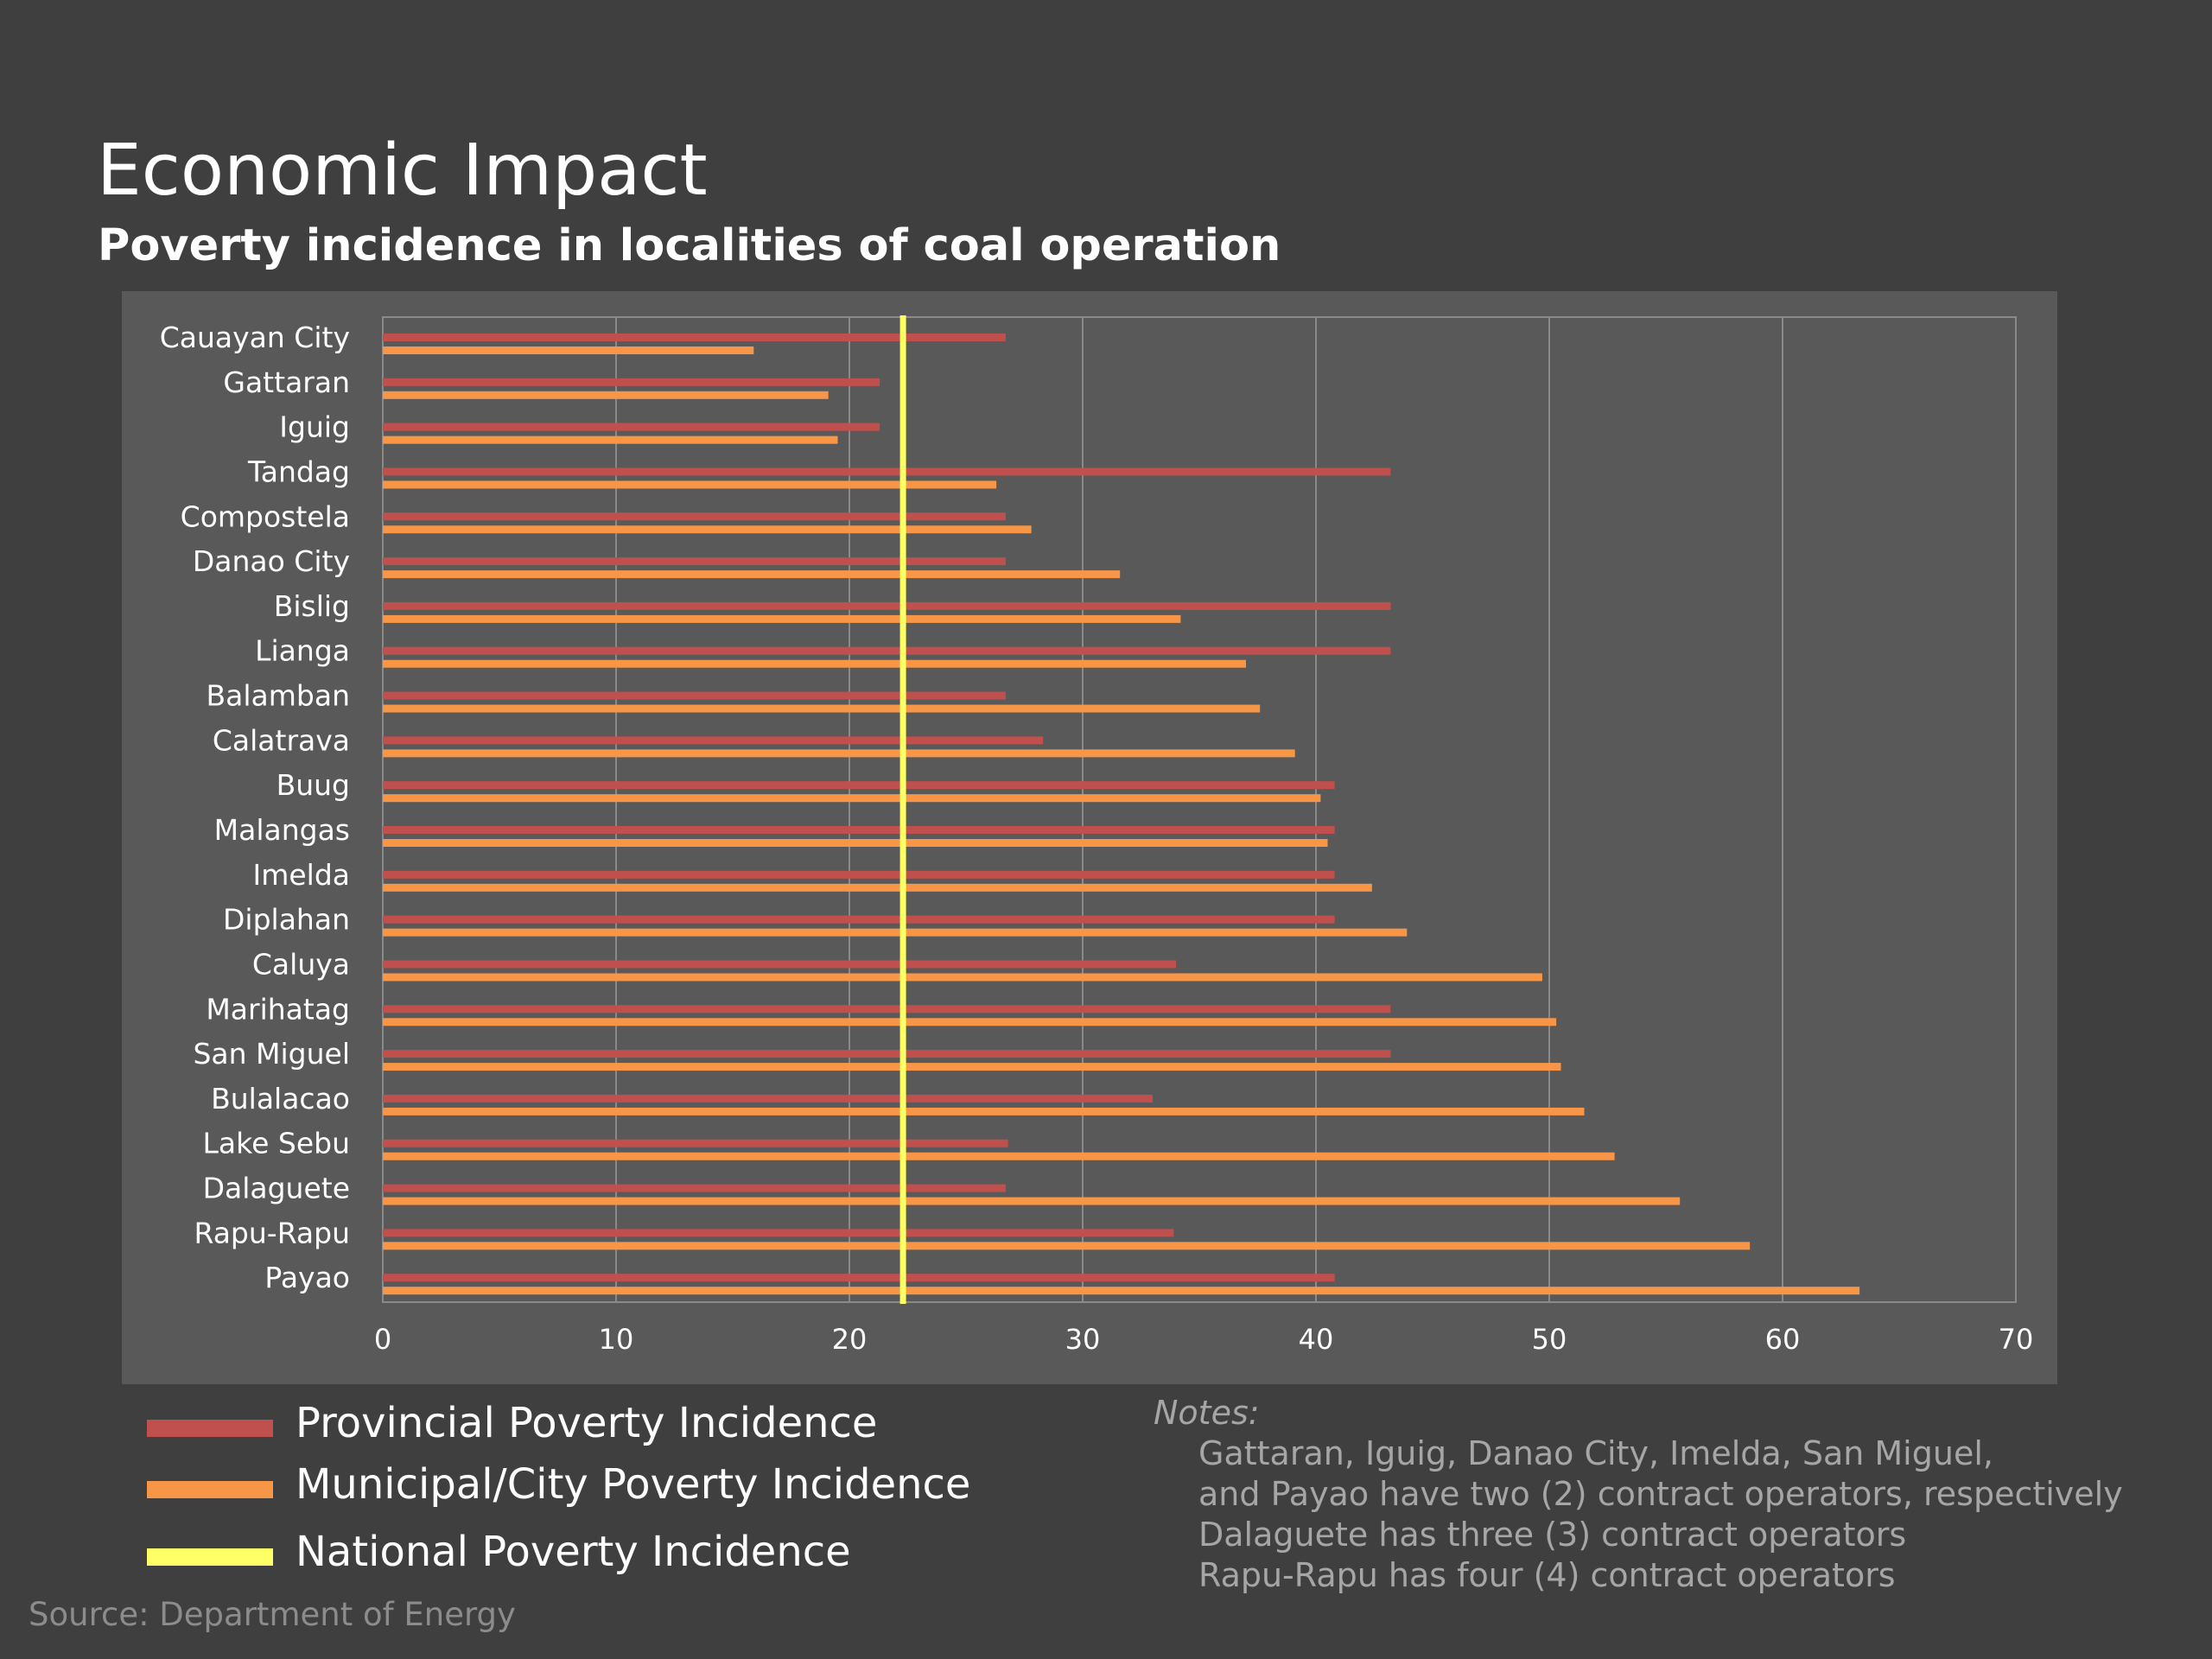 Image resolution: width=2212 pixels, height=1659 pixels. I want to click on source-note: Source: Department of Energy, so click(272, 1614).